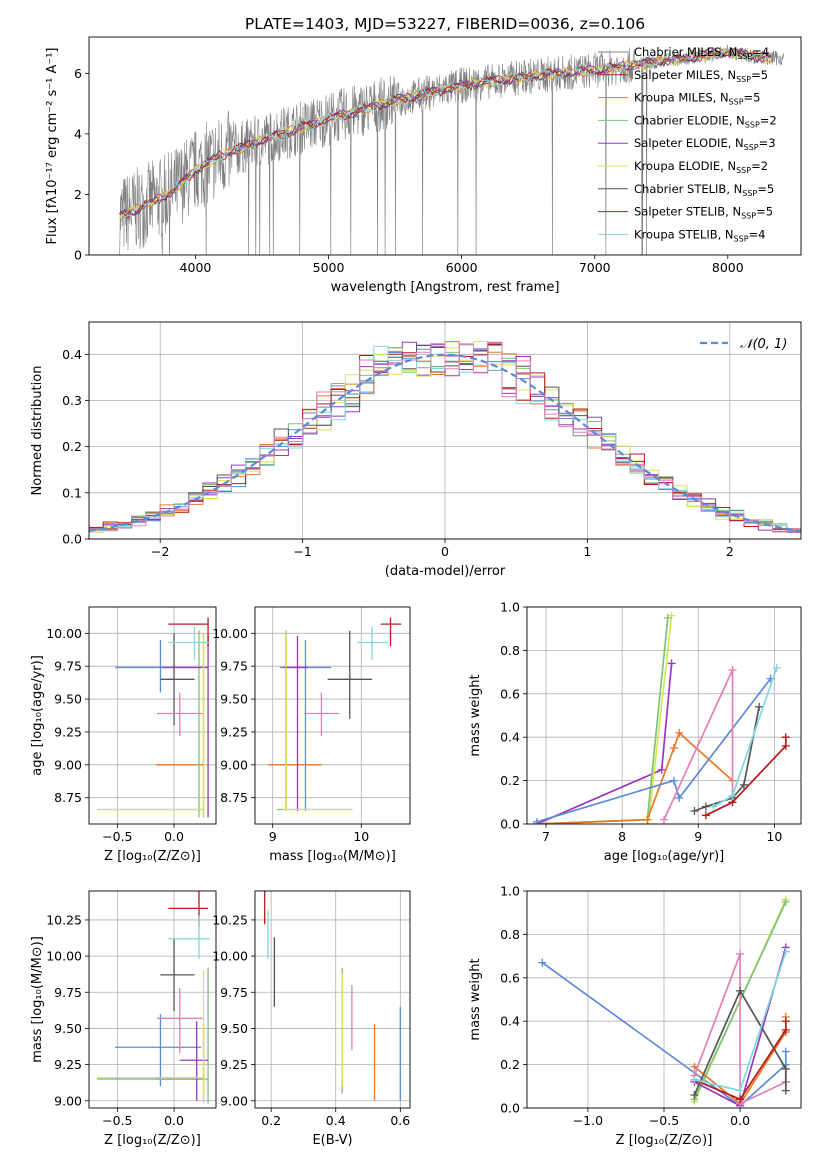 Image resolution: width=819 pixels, height=1170 pixels. I want to click on legend-label: Salpeter ELODIE, NSSP=3, so click(705, 144).